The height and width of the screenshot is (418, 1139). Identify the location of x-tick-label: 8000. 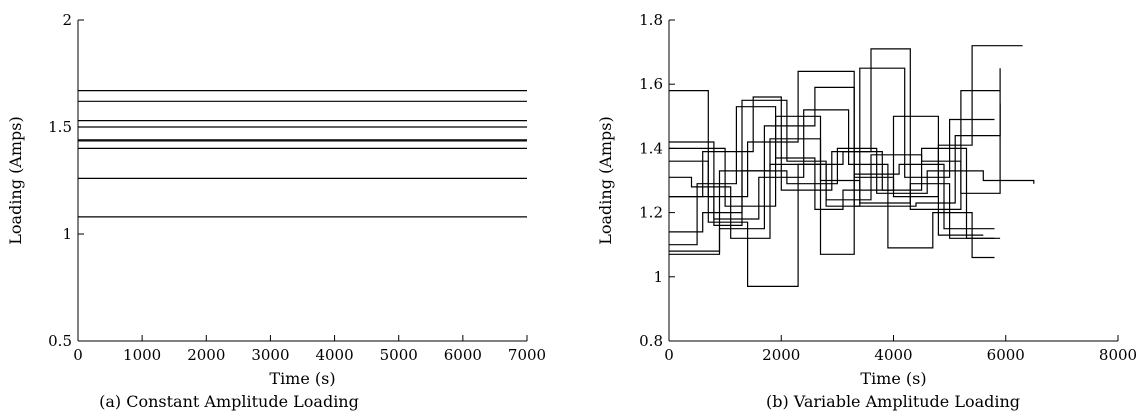
(1118, 355).